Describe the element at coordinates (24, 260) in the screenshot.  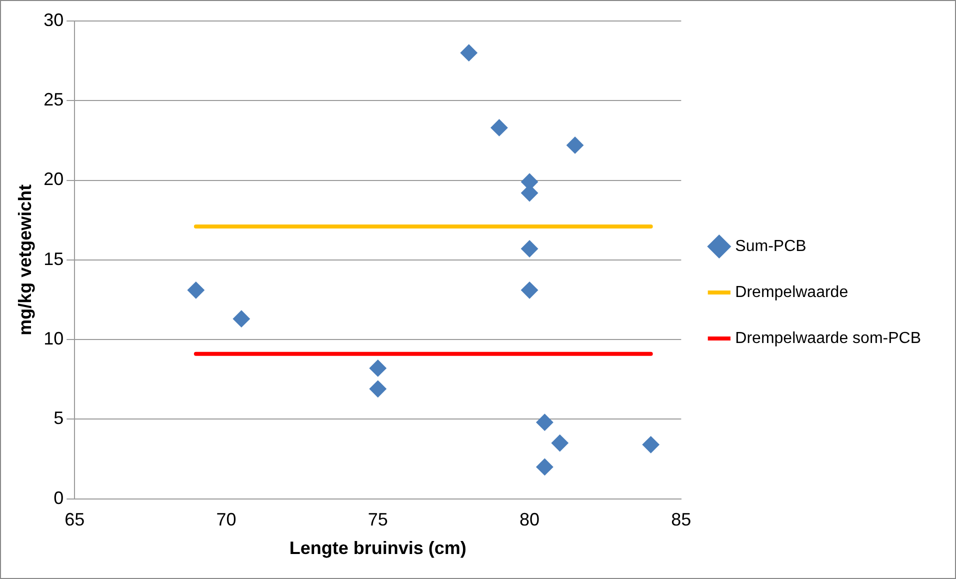
I see `y-axis-title: mg/kg vetgewicht` at that location.